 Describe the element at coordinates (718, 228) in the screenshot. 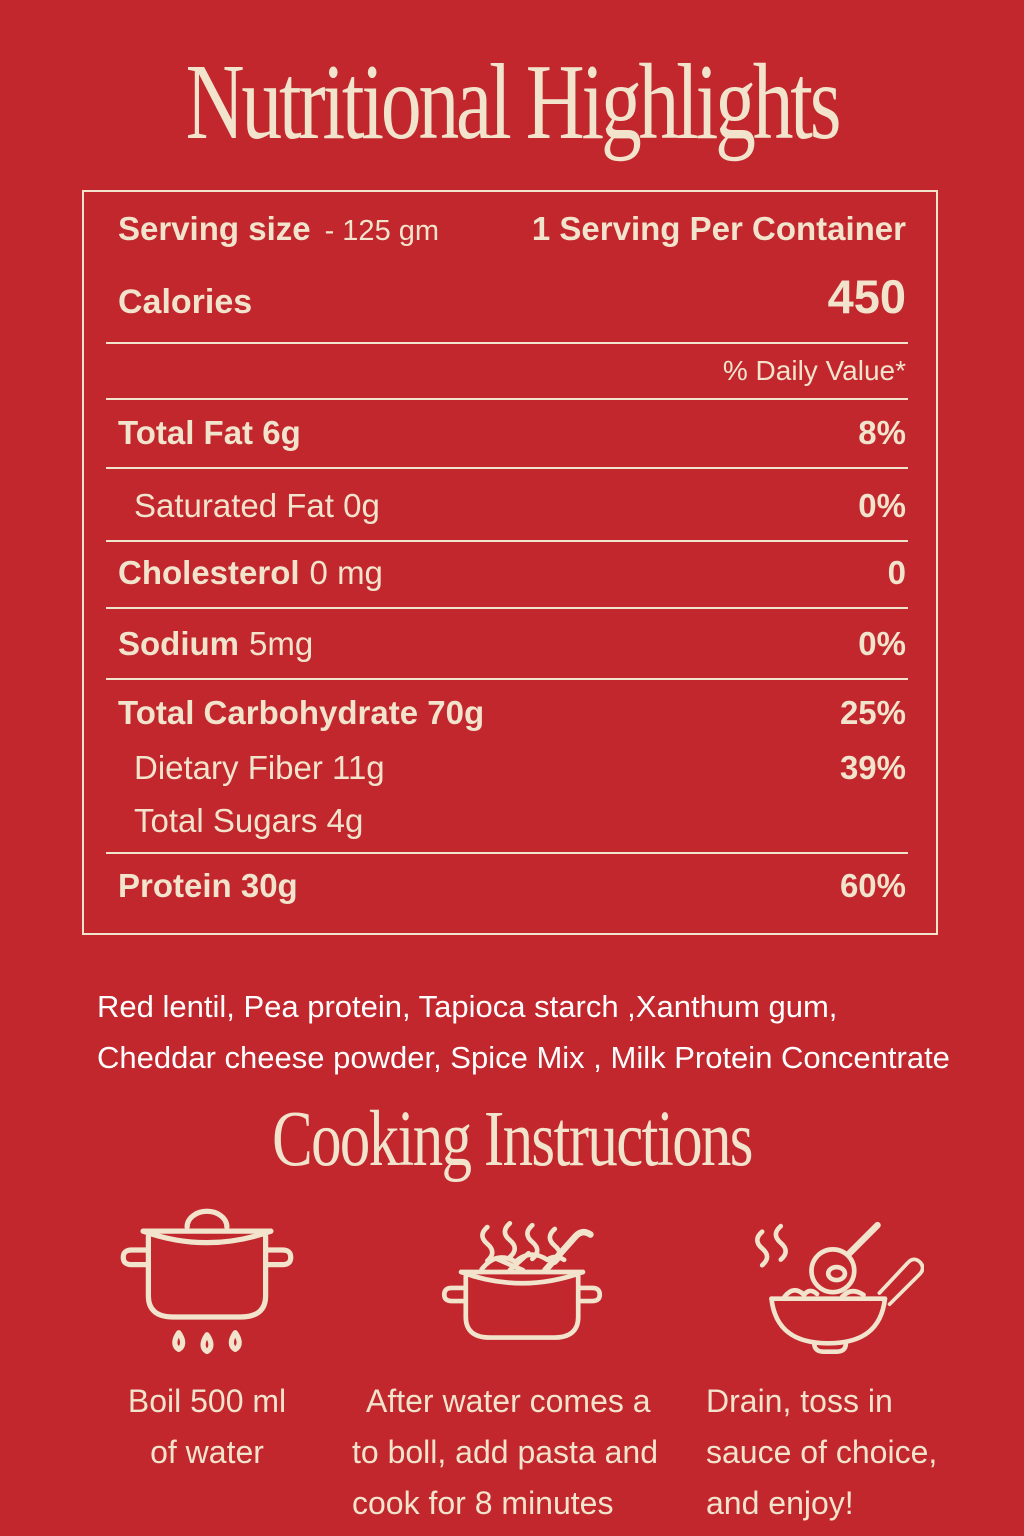

I see `servings-per-container: 1 Serving Per Container` at that location.